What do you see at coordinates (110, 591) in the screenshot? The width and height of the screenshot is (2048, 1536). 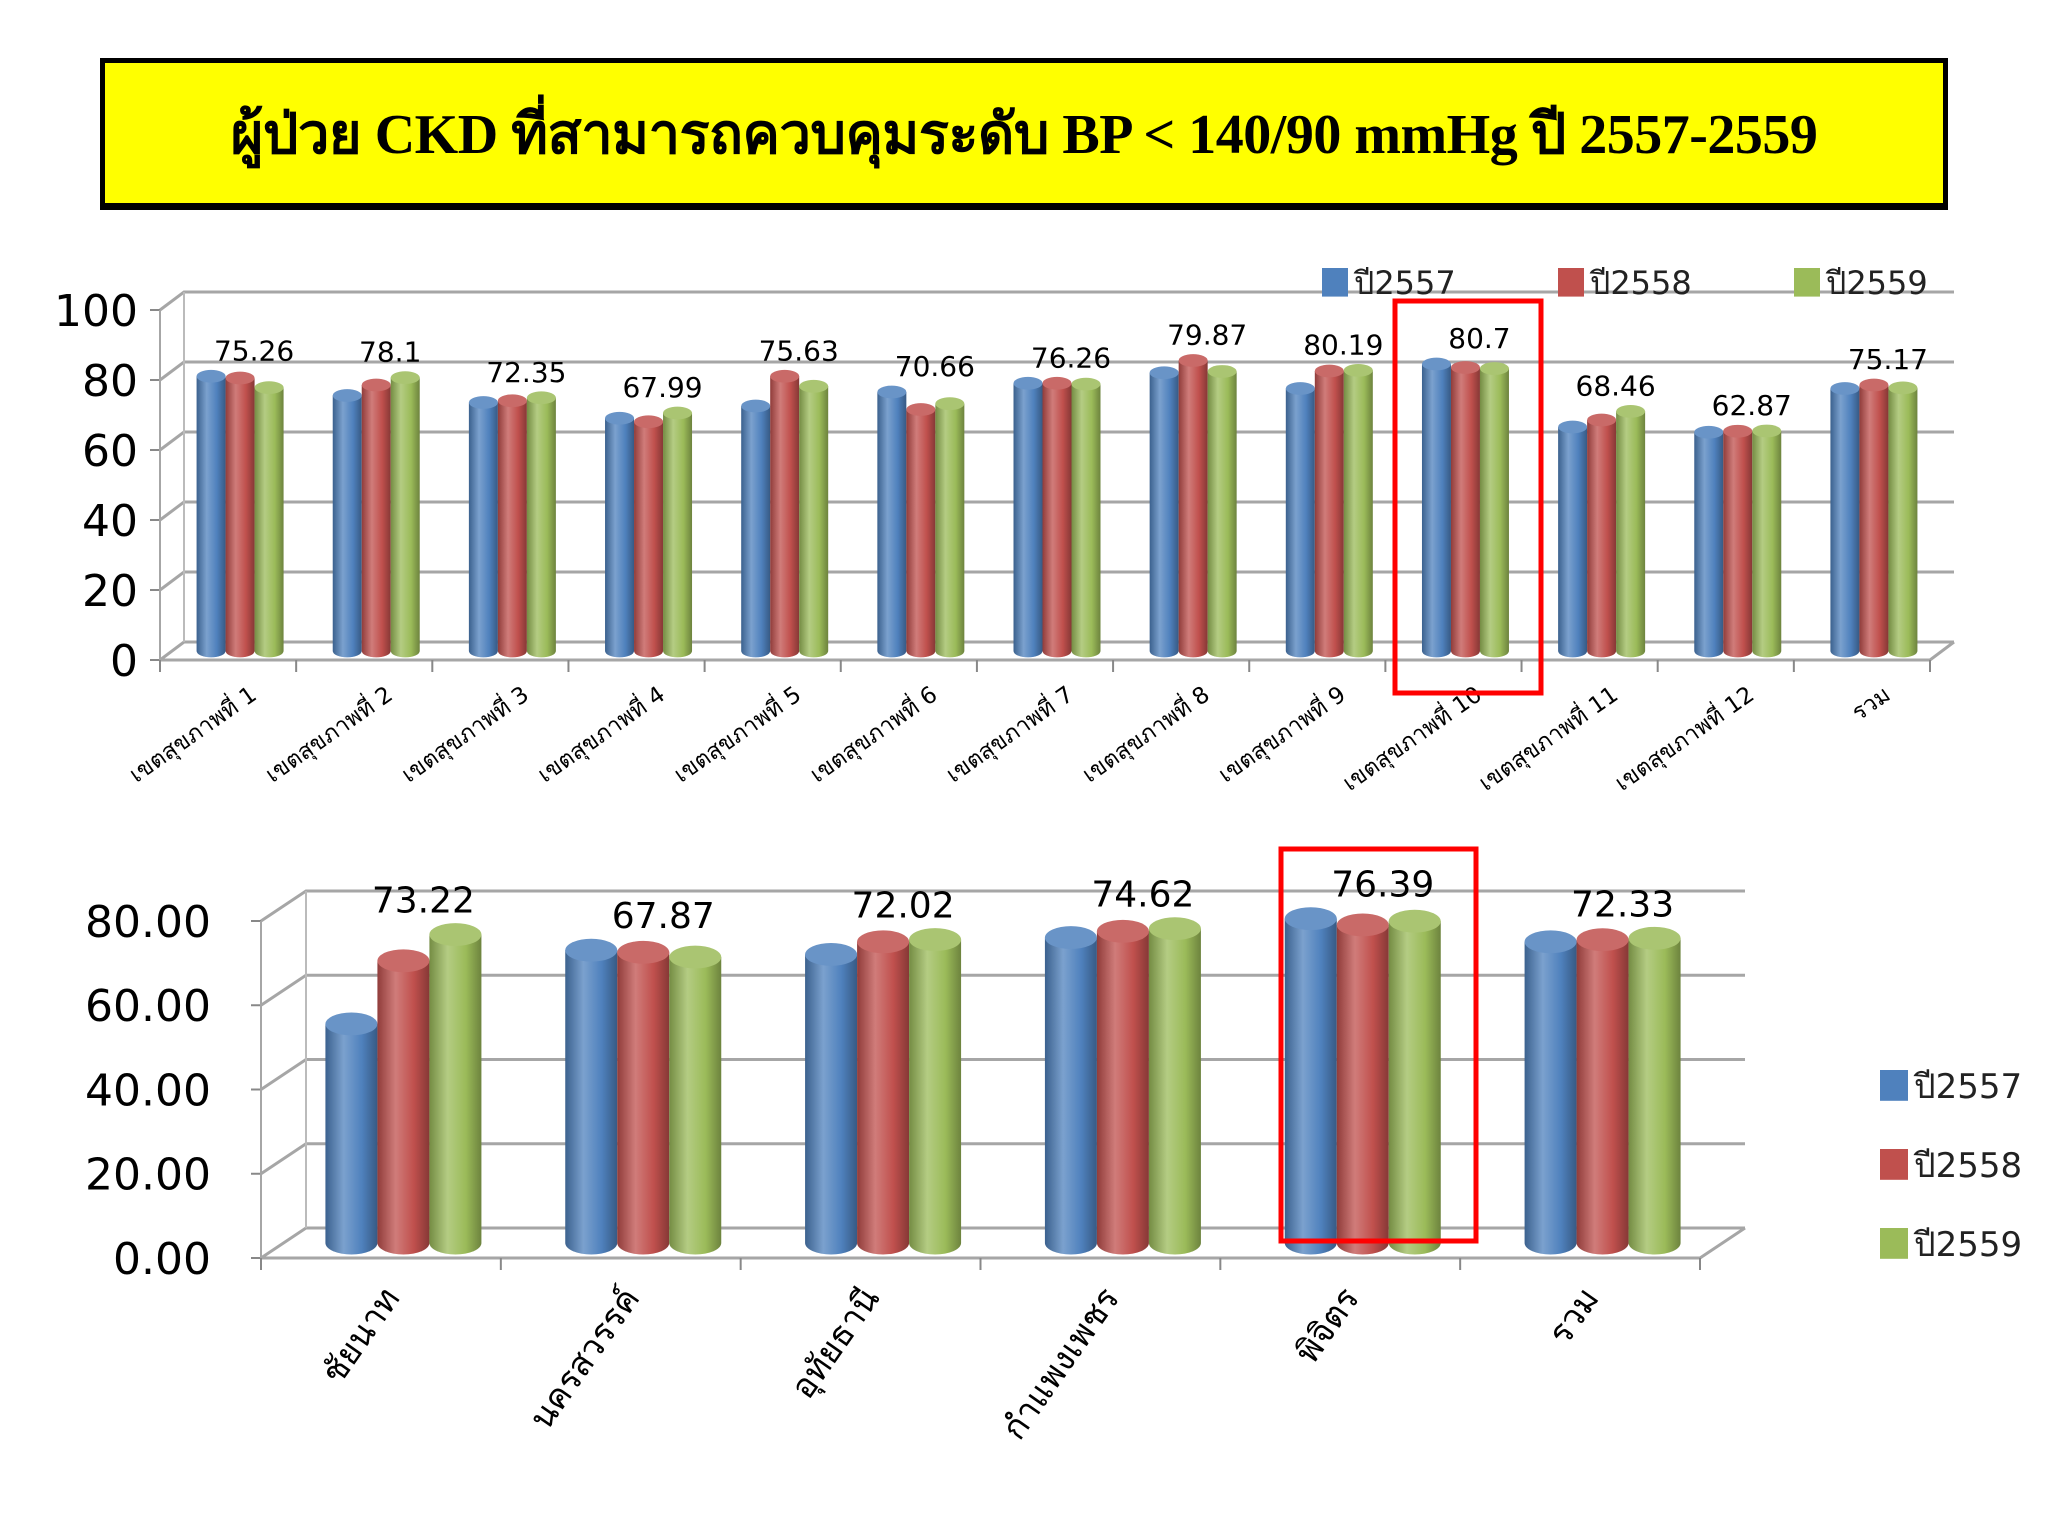 I see `y-tick-label: 20` at bounding box center [110, 591].